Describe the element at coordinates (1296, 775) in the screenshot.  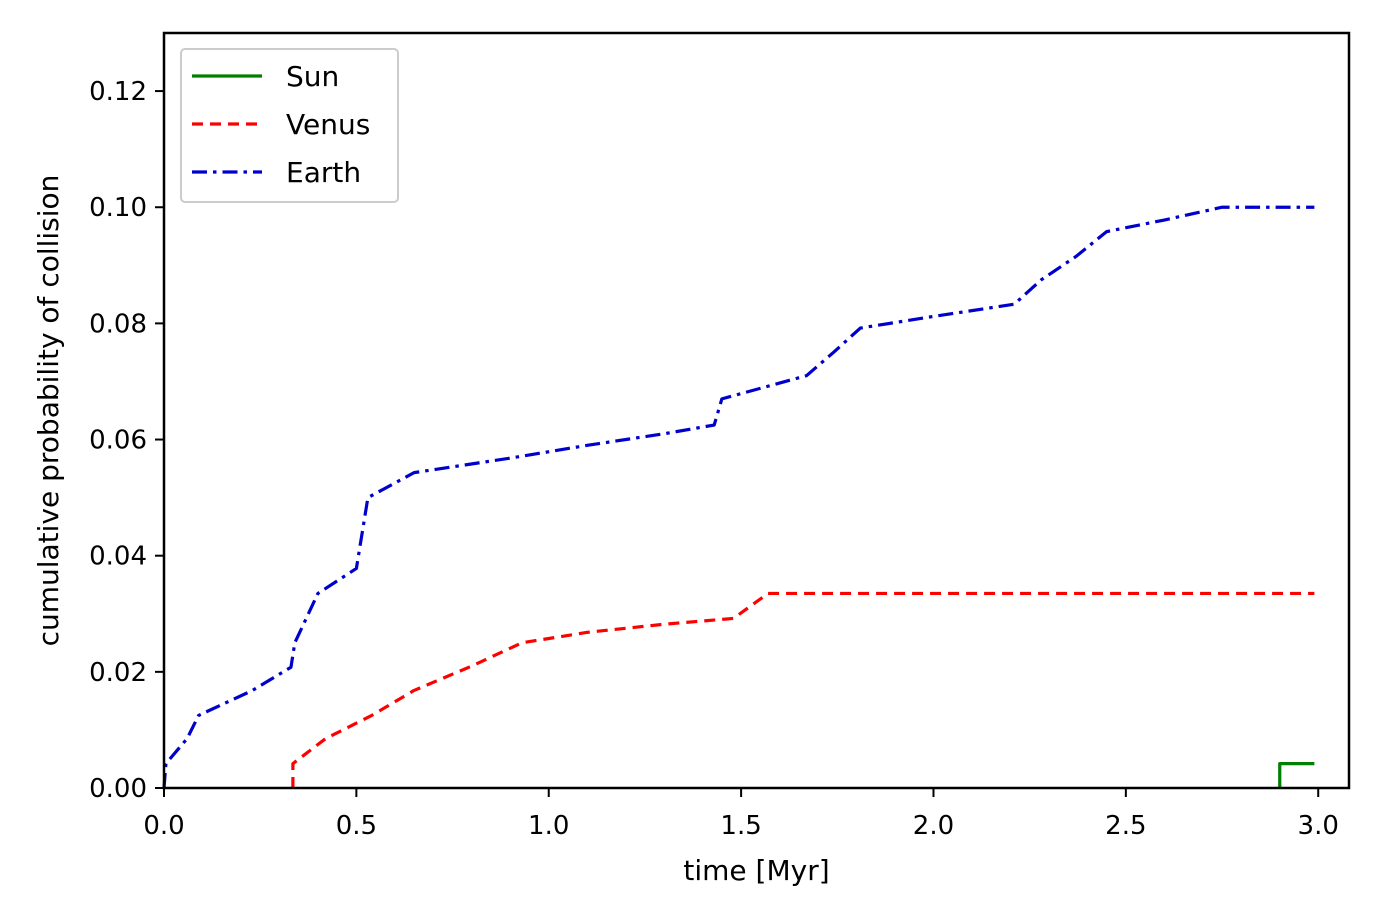
I see `series-line-sun` at that location.